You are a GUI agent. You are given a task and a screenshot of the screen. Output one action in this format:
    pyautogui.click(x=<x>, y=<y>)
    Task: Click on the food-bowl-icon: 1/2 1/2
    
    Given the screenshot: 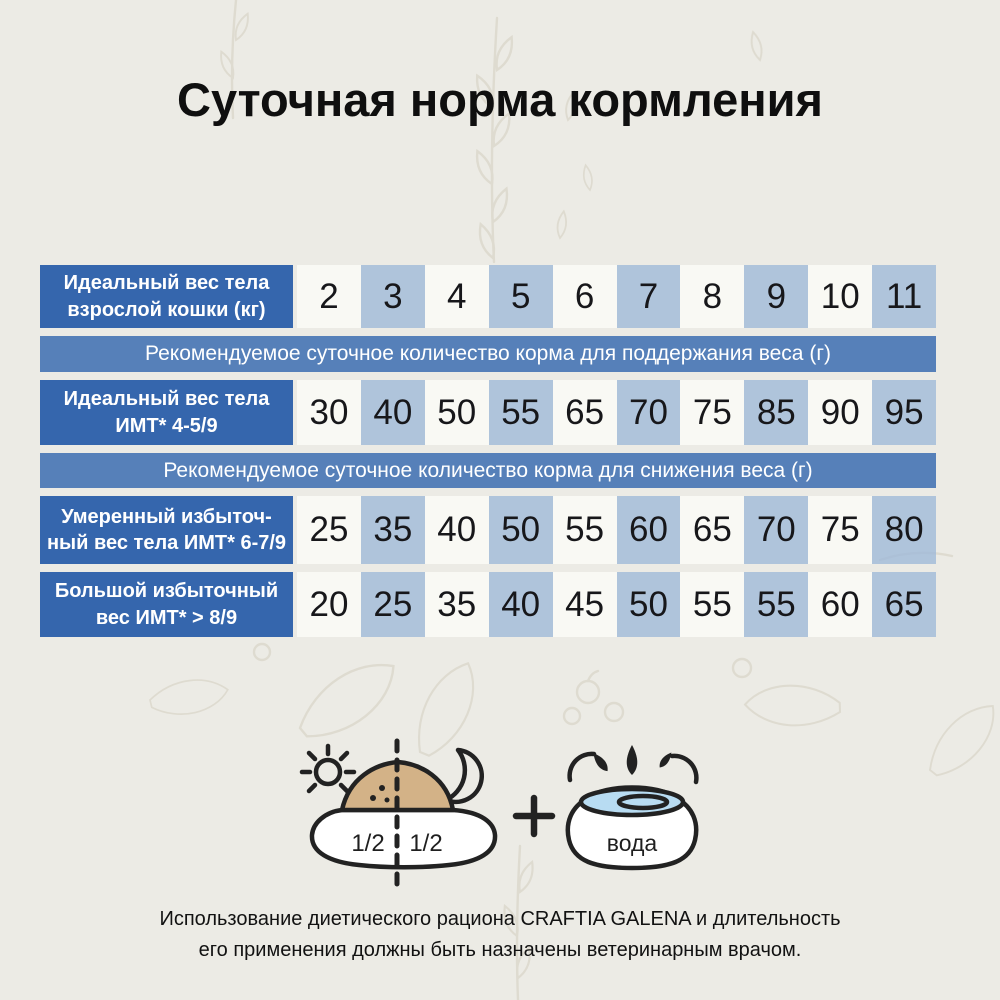 What is the action you would take?
    pyautogui.click(x=398, y=814)
    